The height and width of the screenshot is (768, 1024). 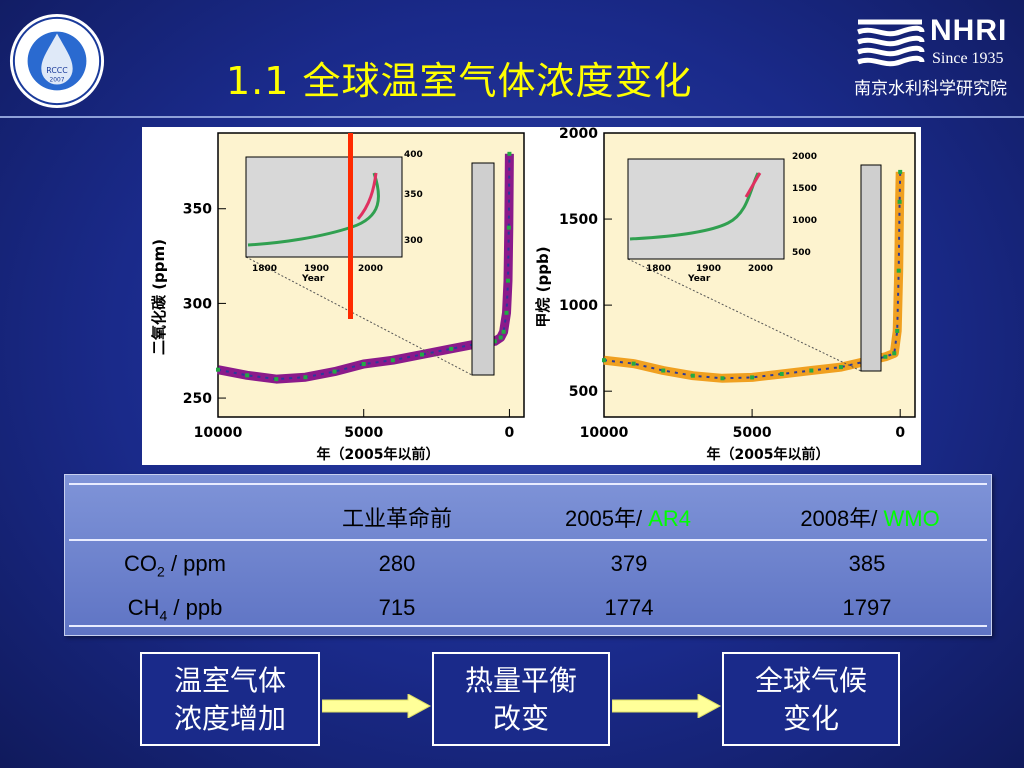 I want to click on flow-box-climate-line1: 全球气候, so click(x=810, y=680).